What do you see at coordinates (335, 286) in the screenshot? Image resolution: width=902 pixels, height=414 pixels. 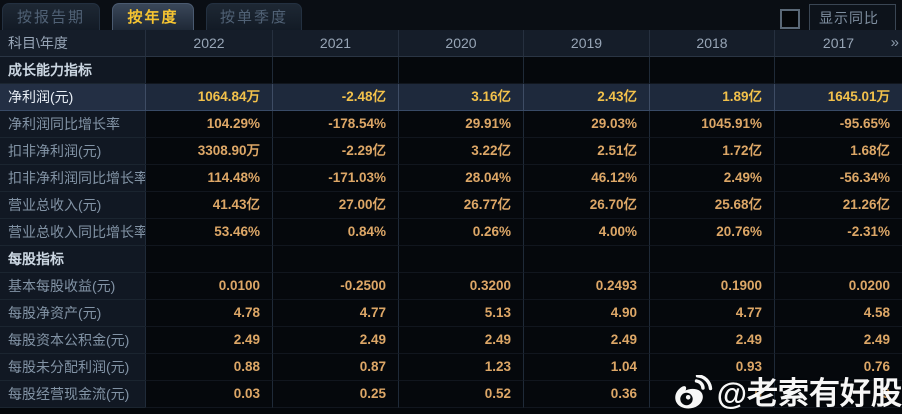 I see `row-value: -0.2500` at bounding box center [335, 286].